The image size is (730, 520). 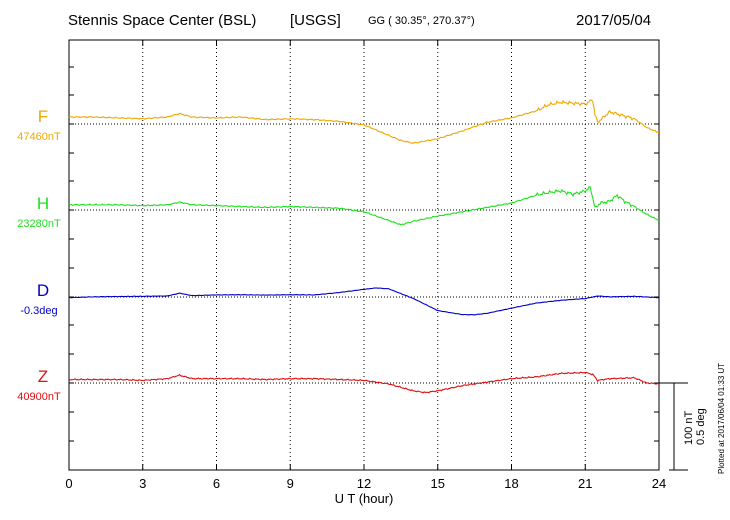 I want to click on x-tick-label: 3, so click(x=142, y=483).